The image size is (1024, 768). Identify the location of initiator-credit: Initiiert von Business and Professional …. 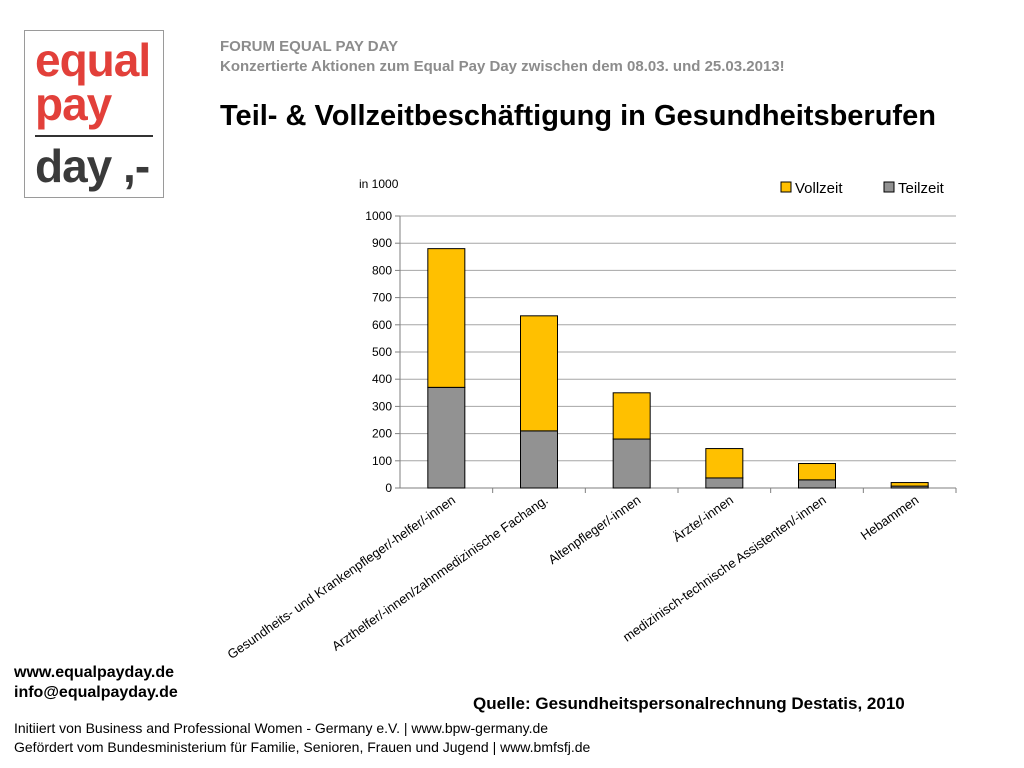
(281, 728).